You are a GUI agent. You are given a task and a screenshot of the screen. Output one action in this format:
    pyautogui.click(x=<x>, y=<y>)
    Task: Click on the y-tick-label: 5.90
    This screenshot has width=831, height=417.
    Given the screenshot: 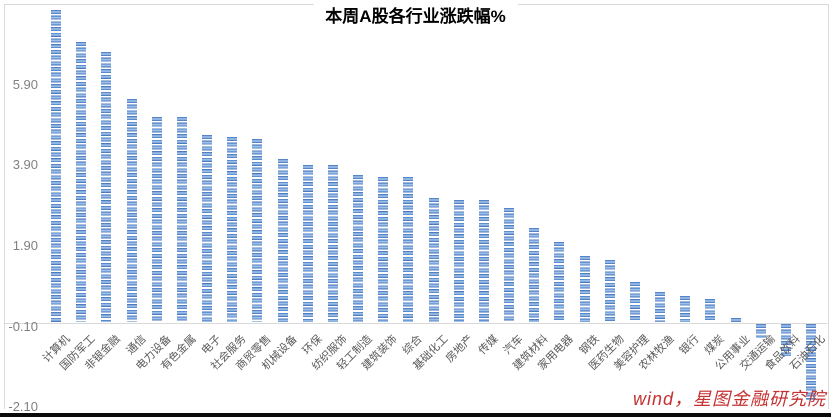 What is the action you would take?
    pyautogui.click(x=25, y=84)
    